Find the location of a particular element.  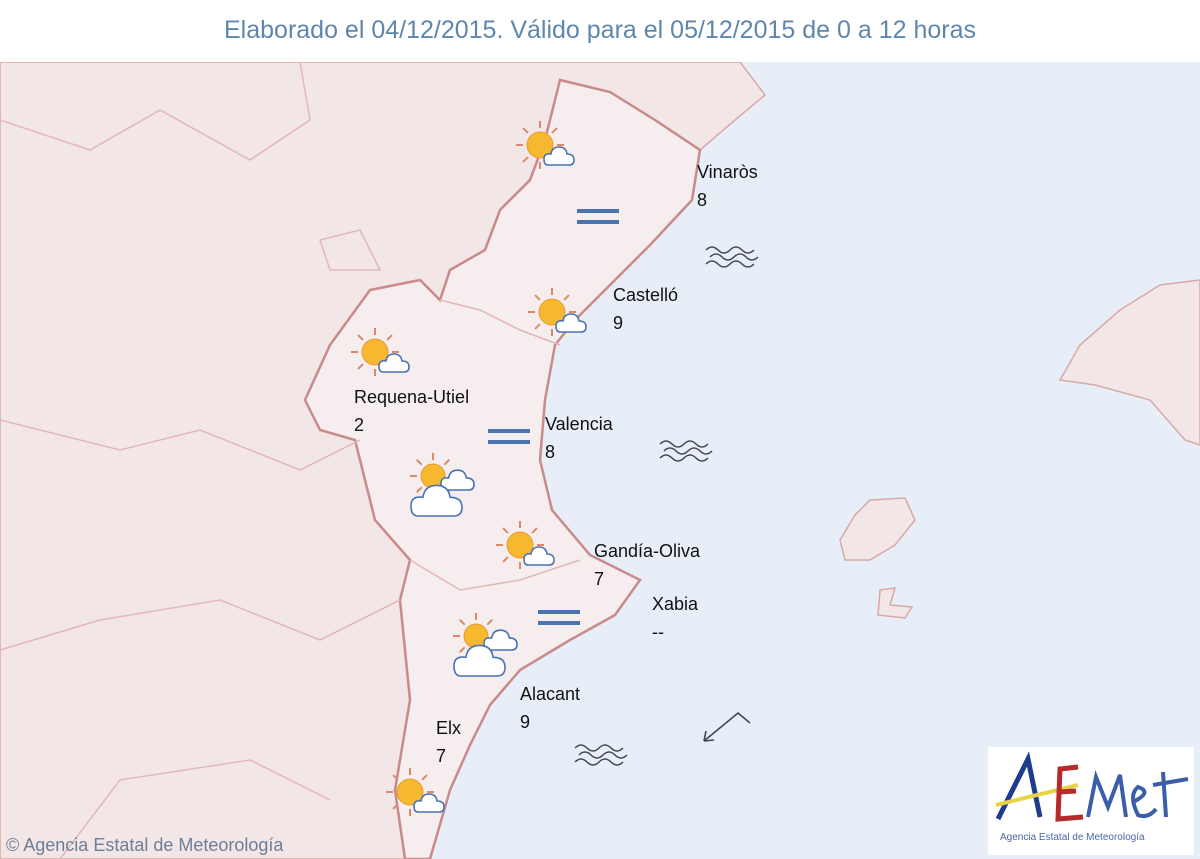

city-name: Valencia is located at coordinates (579, 424).